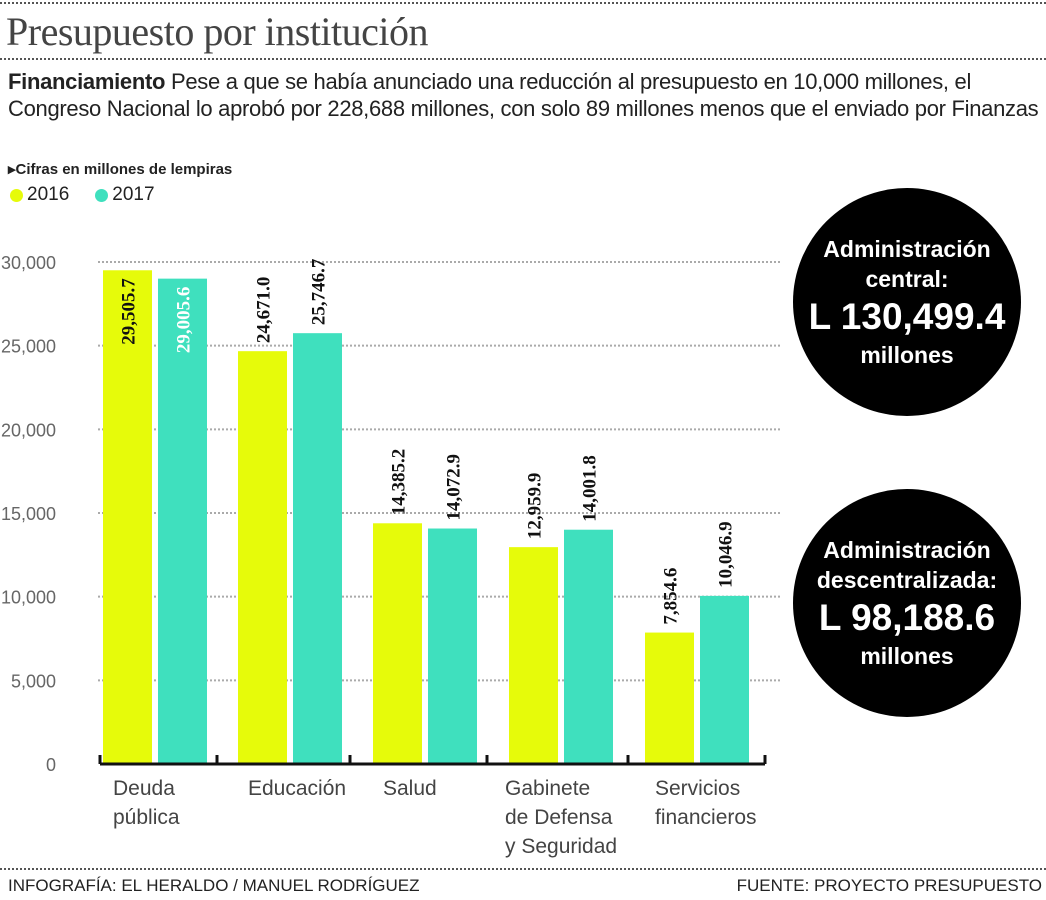 This screenshot has width=1046, height=900. I want to click on category-label: y Seguridad, so click(561, 846).